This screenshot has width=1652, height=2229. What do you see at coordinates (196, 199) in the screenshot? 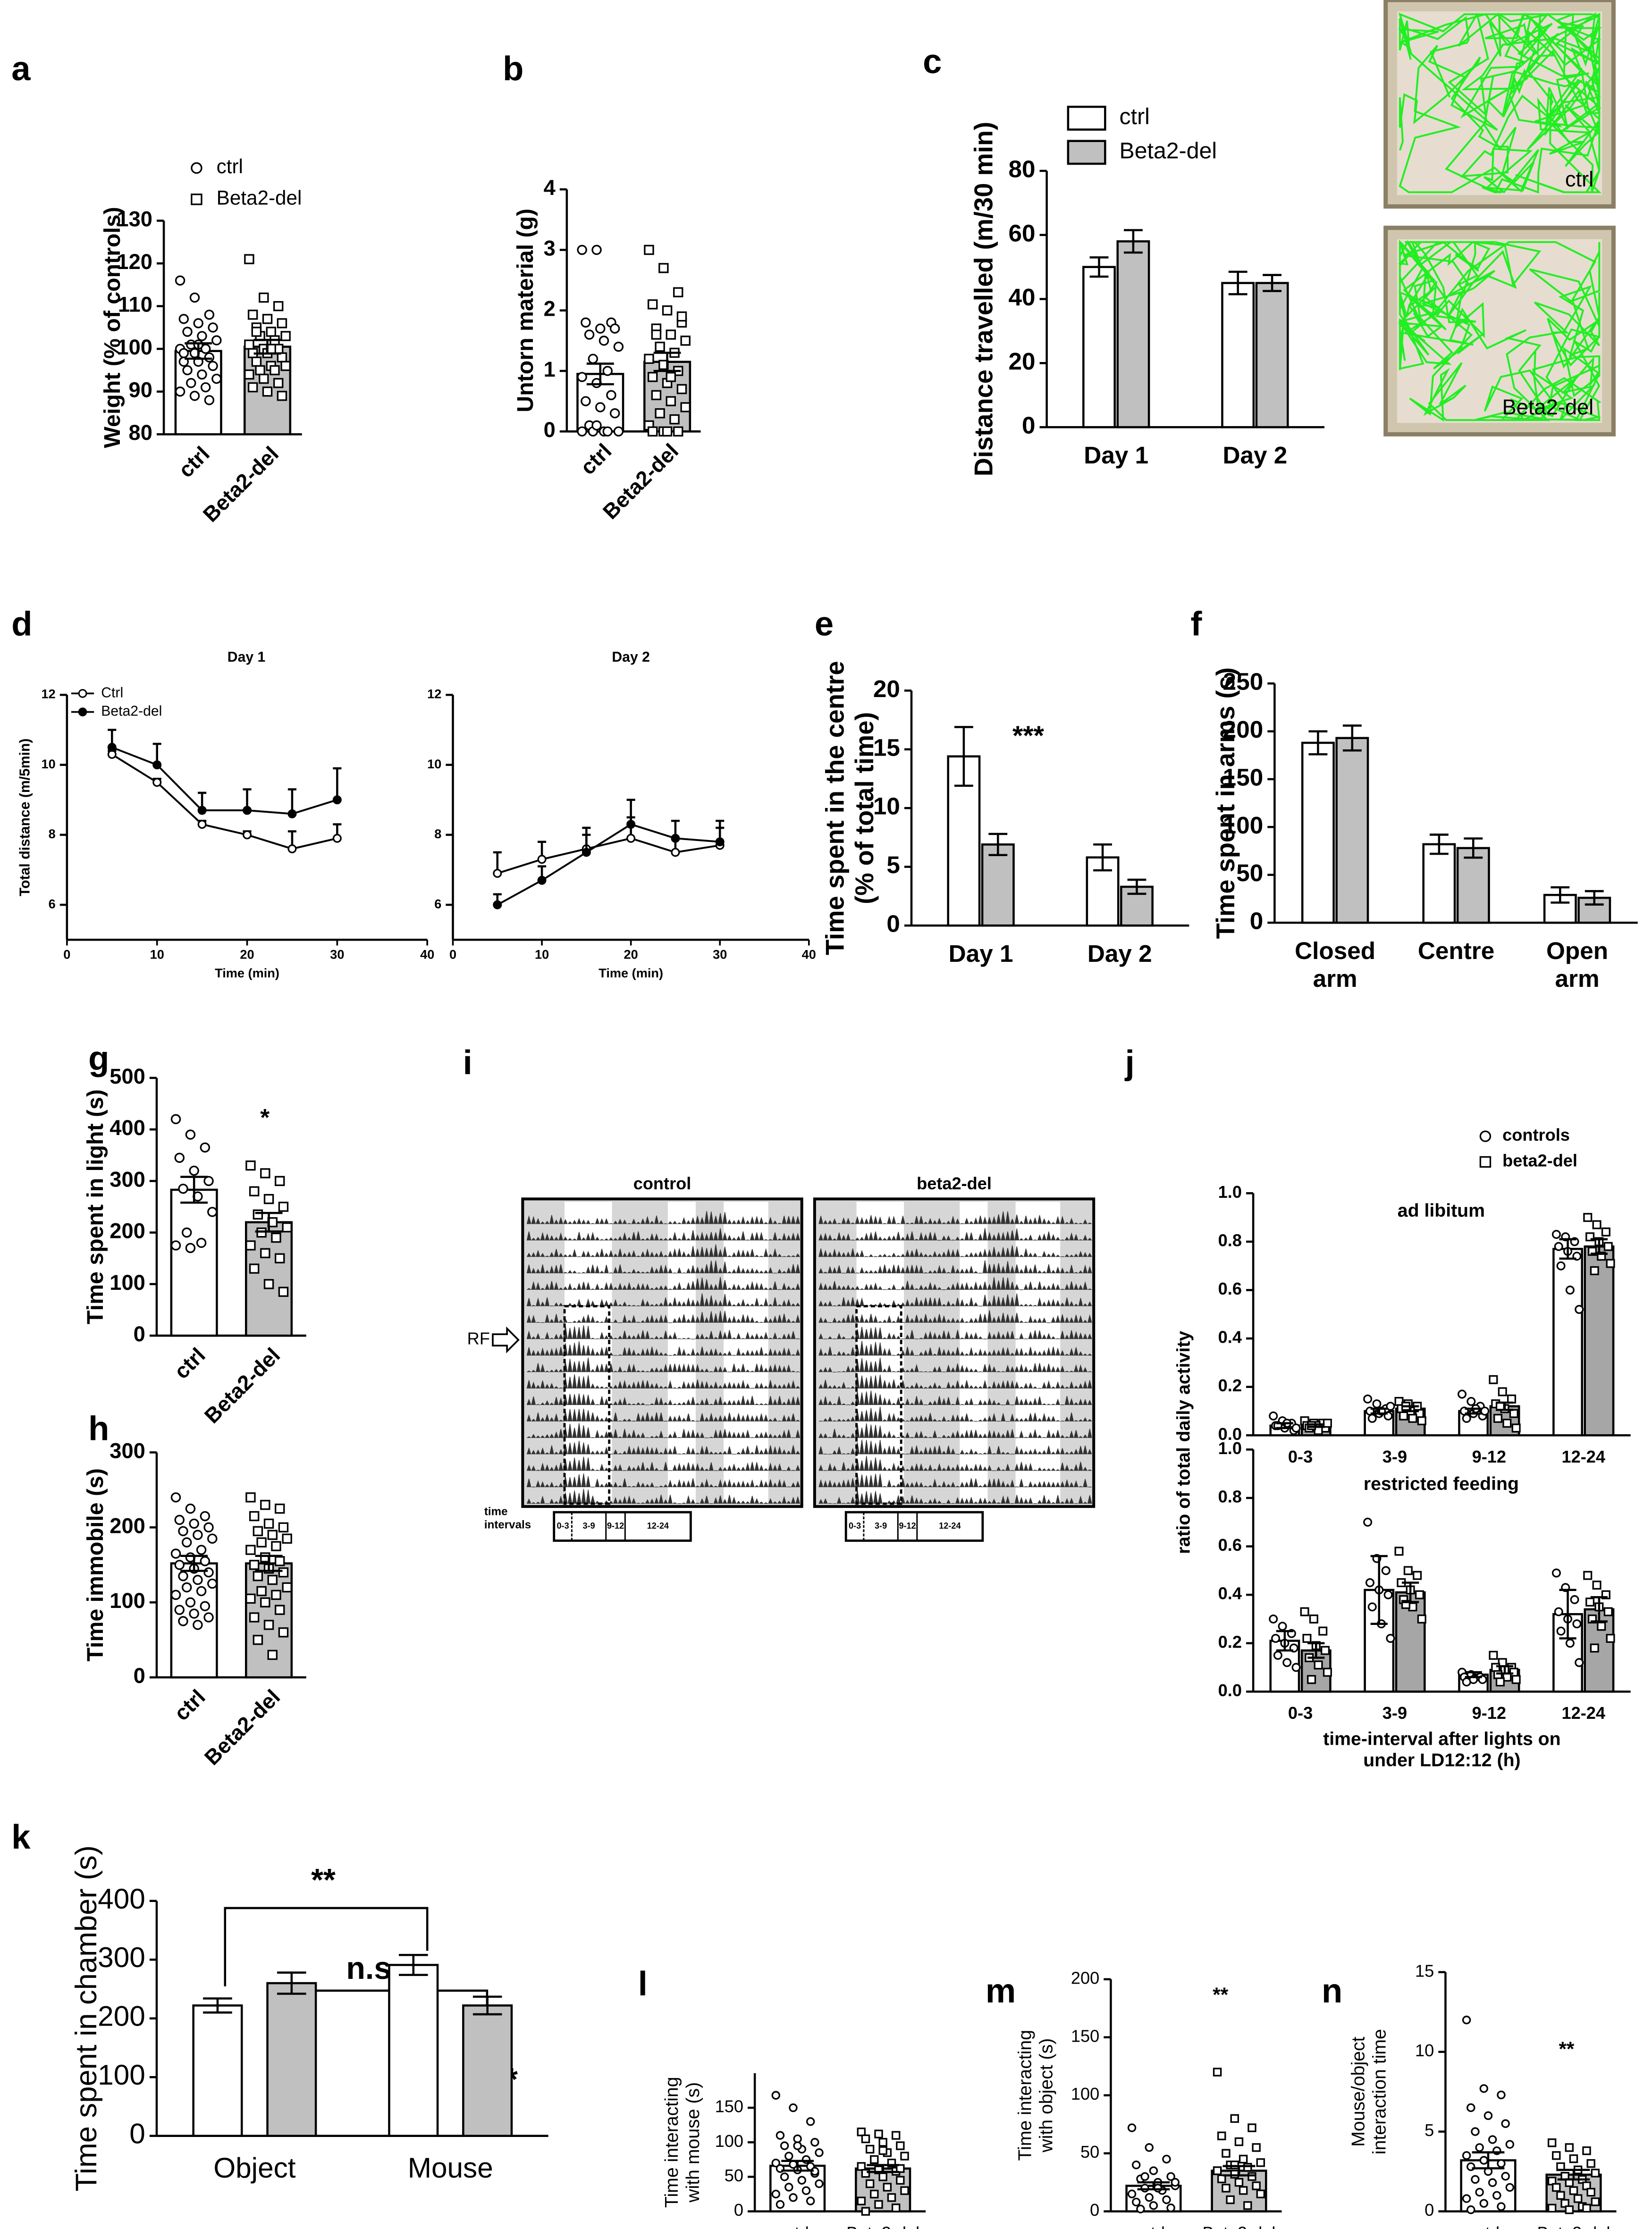
I see `legend-marker` at bounding box center [196, 199].